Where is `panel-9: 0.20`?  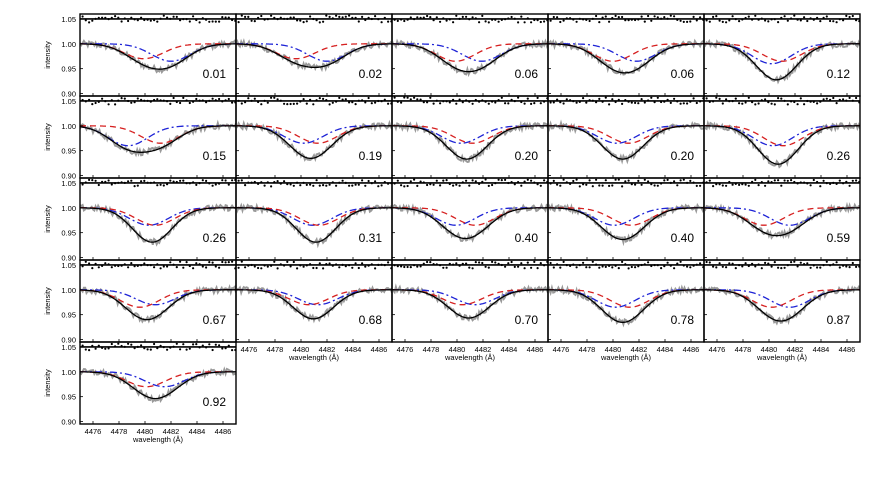 panel-9: 0.20 is located at coordinates (626, 137).